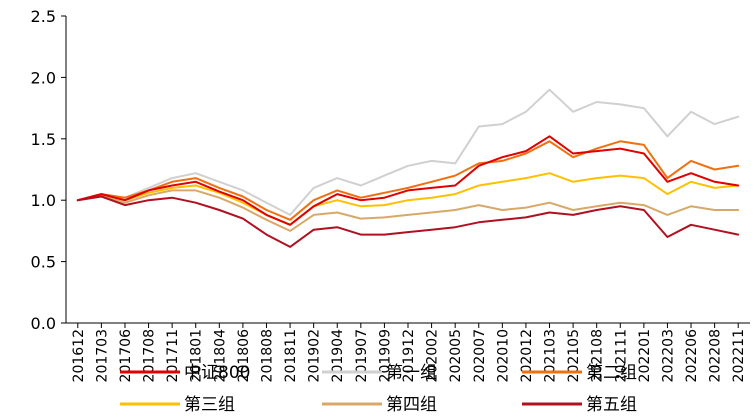 The image size is (756, 420). Describe the element at coordinates (385, 355) in the screenshot. I see `x-tick-label: 201909` at that location.